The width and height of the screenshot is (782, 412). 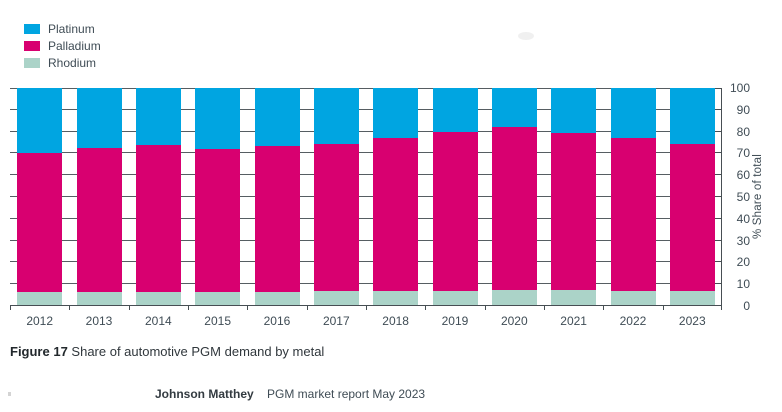 I want to click on bar-segment-palladium-2020, so click(x=514, y=208).